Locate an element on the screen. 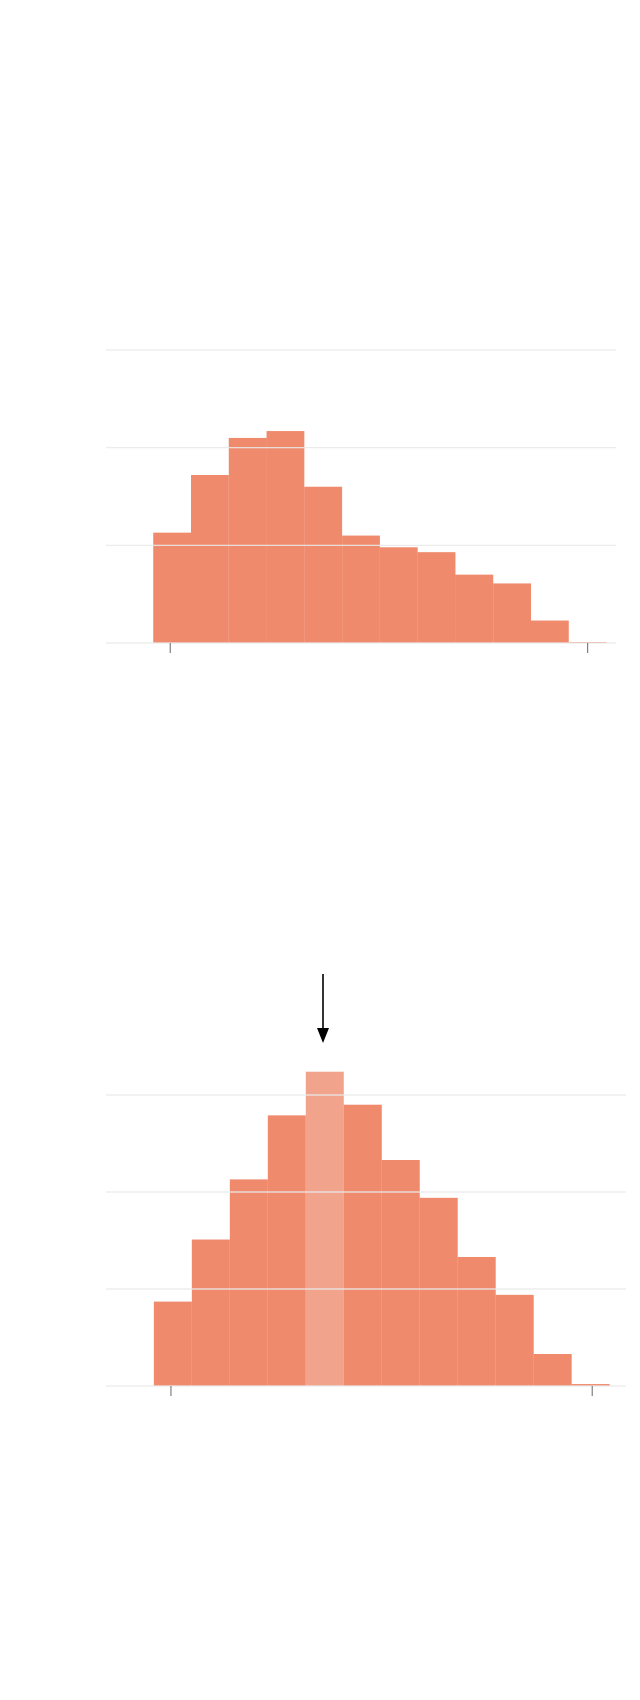 The height and width of the screenshot is (1700, 640). pointer-arrow is located at coordinates (323, 1008).